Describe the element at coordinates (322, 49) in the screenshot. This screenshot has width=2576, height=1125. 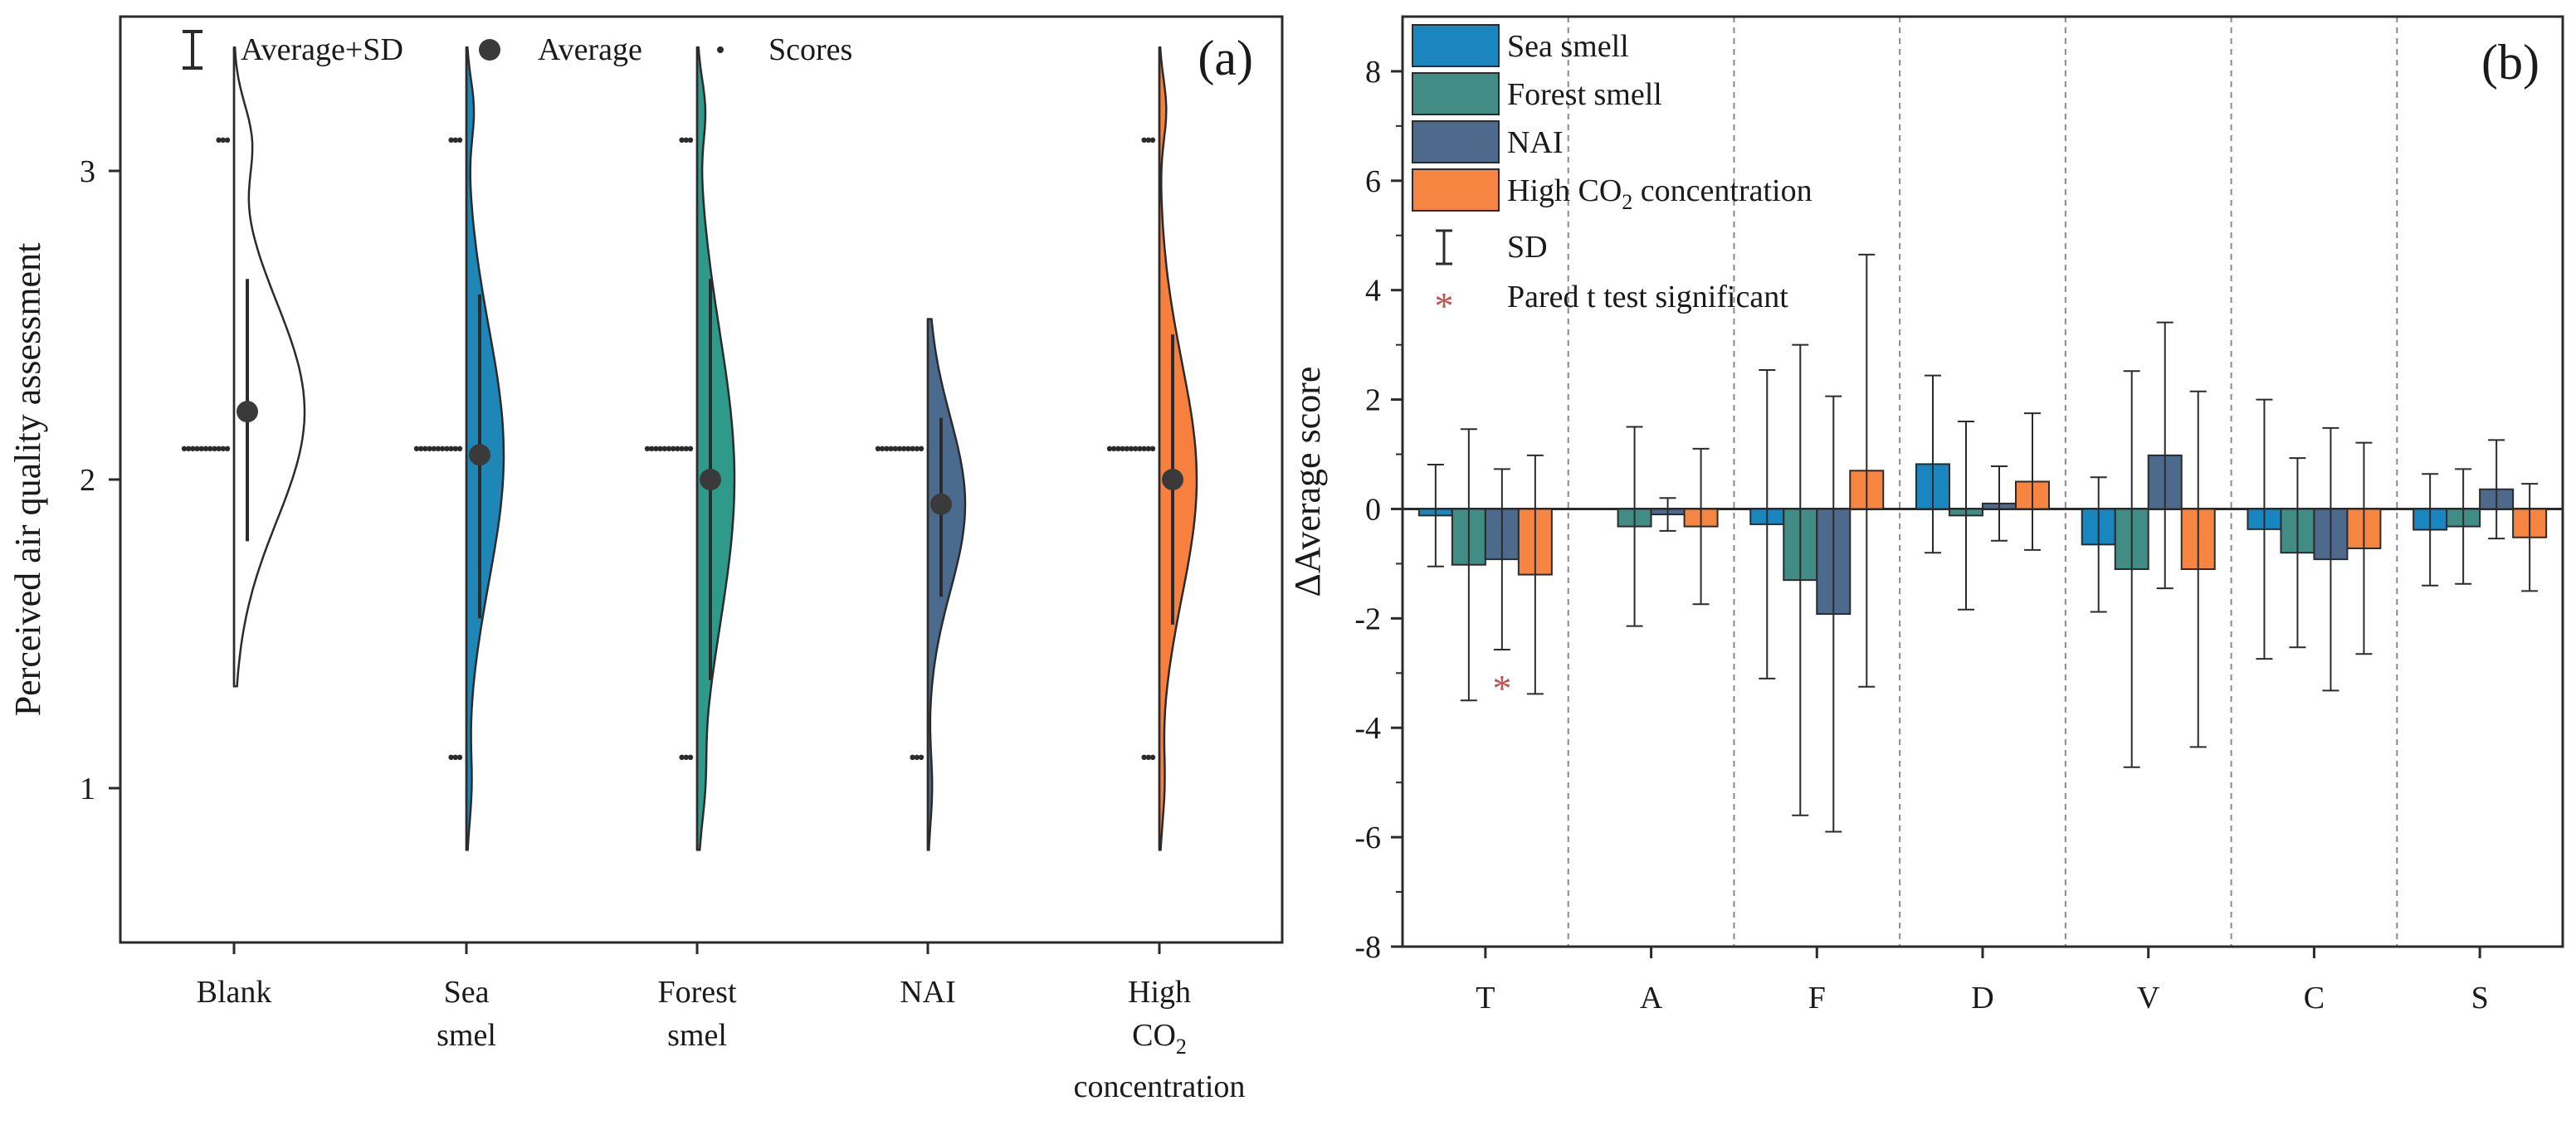
I see `legend-label: Average+SD` at that location.